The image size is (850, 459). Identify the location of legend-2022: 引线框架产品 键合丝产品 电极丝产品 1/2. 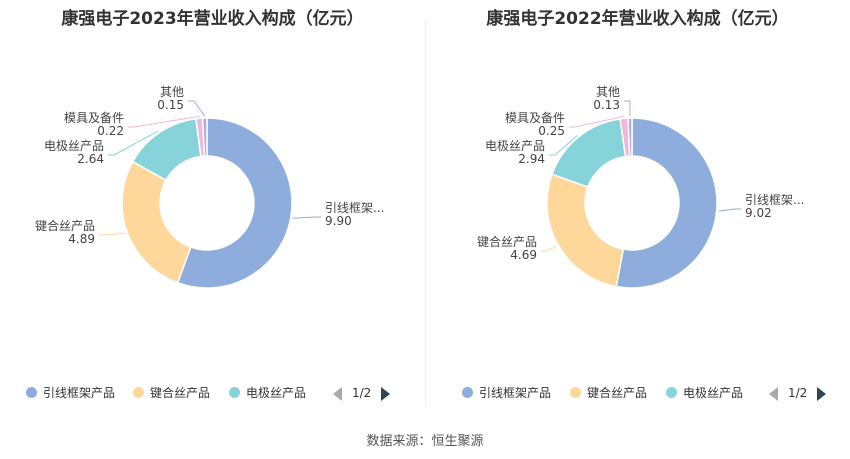
(637, 394).